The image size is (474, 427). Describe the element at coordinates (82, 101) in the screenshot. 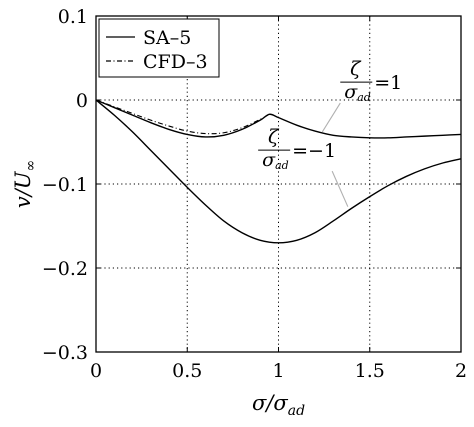

I see `y-tick-label: 0` at that location.